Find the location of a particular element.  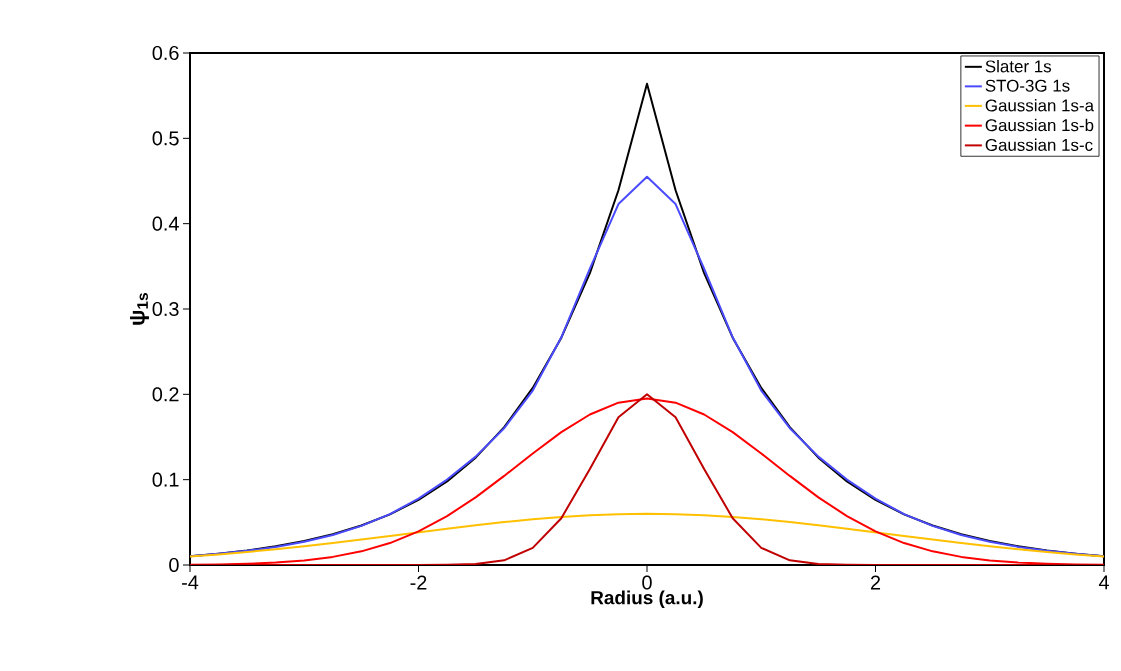

legend-label: Gaussian 1s-a is located at coordinates (1040, 105).